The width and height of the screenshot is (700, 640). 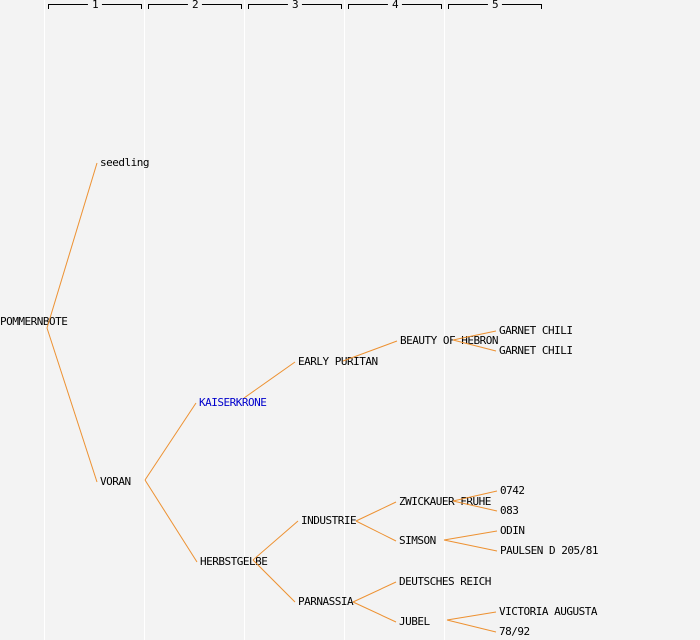 I want to click on generation-bracket-4: 4, so click(x=395, y=5).